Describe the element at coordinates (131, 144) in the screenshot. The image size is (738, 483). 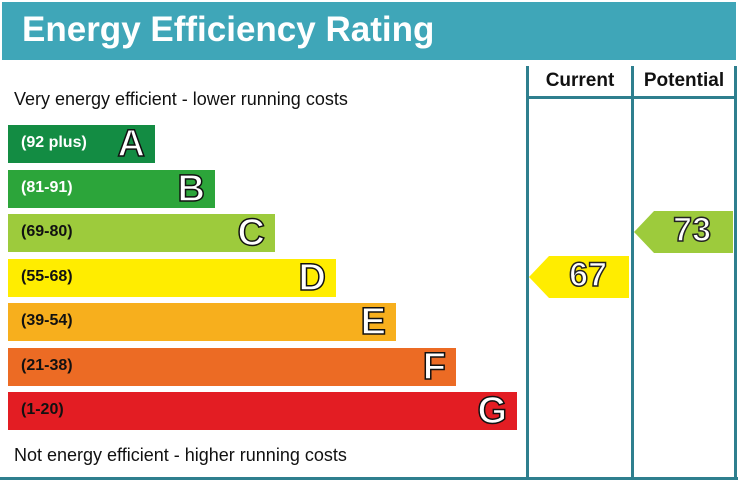
I see `band-letter: A` at that location.